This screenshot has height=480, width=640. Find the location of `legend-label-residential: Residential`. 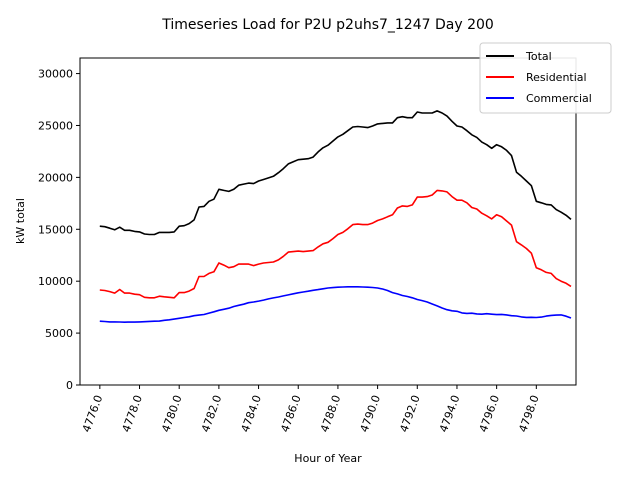

legend-label-residential: Residential is located at coordinates (556, 77).